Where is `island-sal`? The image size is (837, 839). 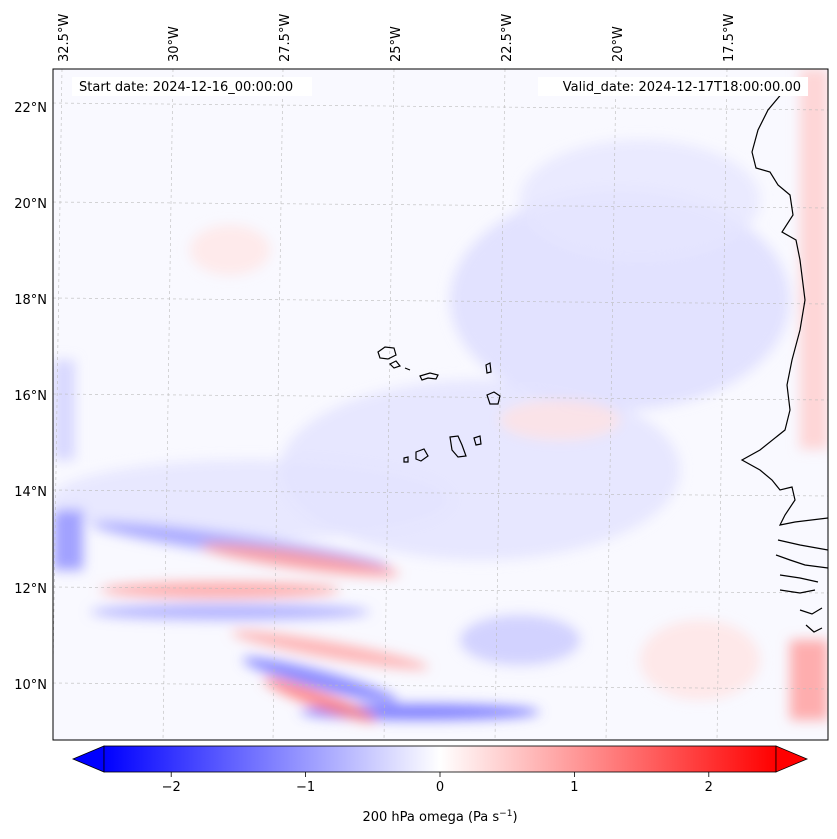
island-sal is located at coordinates (488, 368).